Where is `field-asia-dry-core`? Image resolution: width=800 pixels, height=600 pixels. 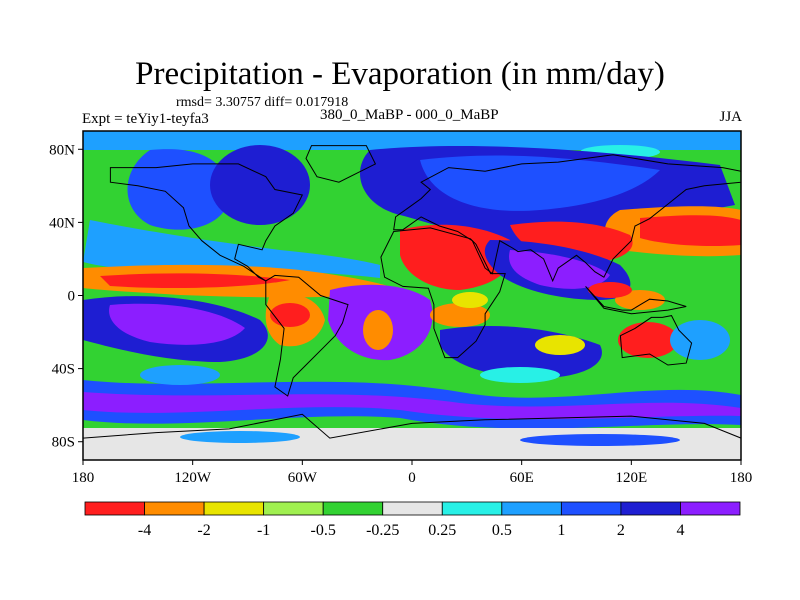 field-asia-dry-core is located at coordinates (690, 231).